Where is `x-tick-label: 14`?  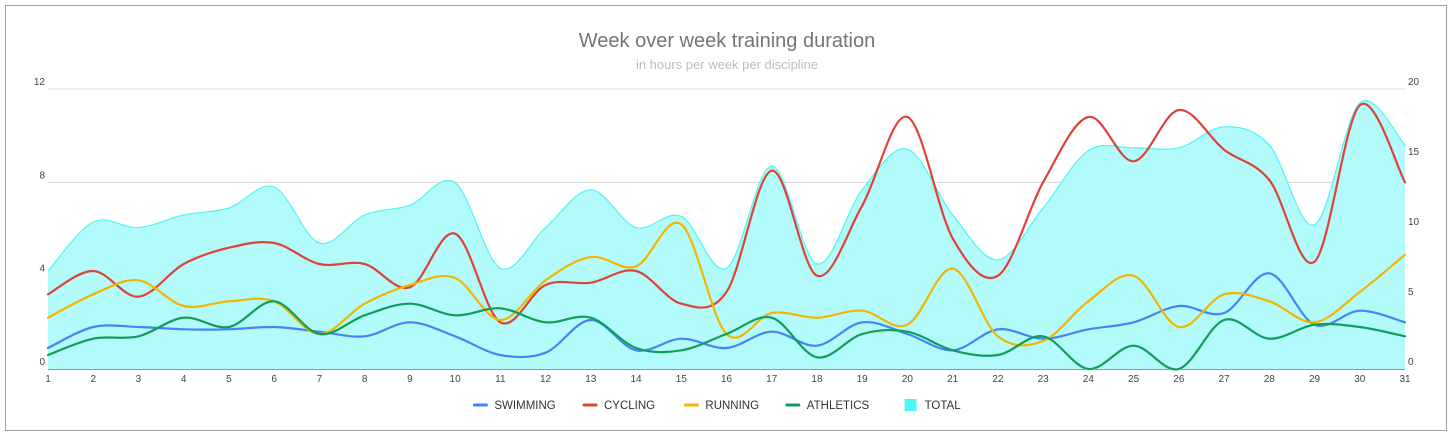
x-tick-label: 14 is located at coordinates (636, 379).